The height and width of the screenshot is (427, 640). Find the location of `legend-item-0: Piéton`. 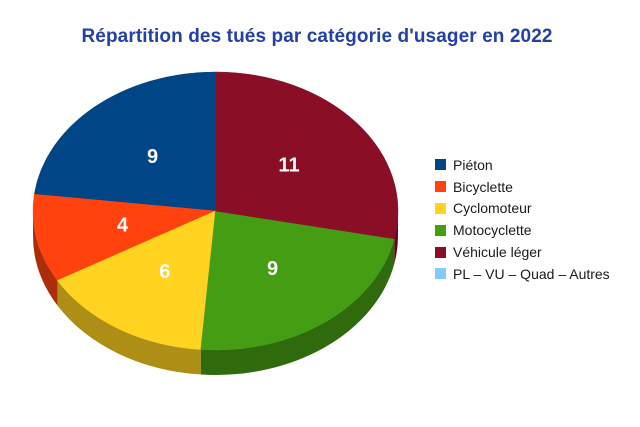

legend-item-0: Piéton is located at coordinates (522, 165).